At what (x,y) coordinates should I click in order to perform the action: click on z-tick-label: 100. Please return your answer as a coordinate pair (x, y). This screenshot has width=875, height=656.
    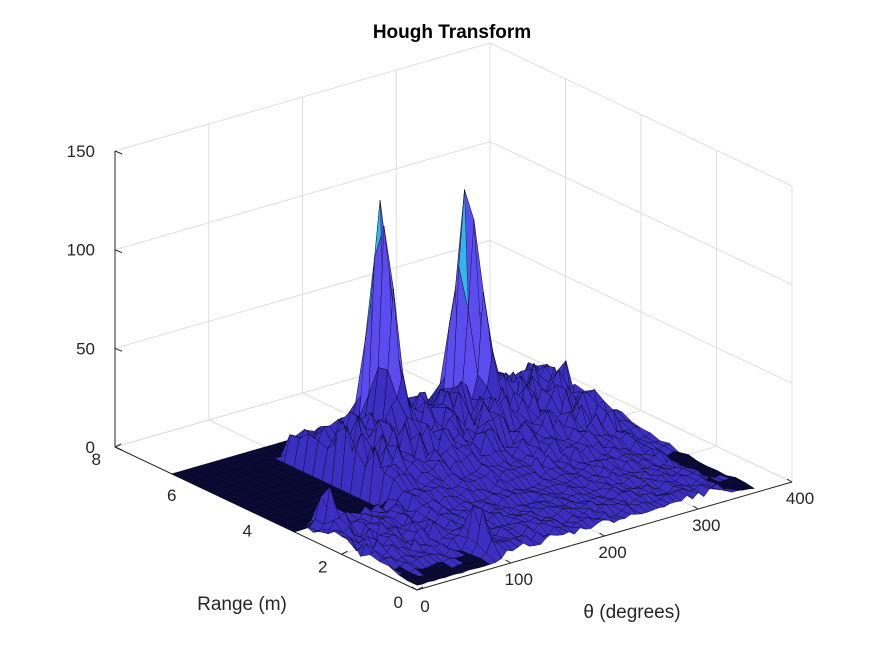
    Looking at the image, I should click on (81, 250).